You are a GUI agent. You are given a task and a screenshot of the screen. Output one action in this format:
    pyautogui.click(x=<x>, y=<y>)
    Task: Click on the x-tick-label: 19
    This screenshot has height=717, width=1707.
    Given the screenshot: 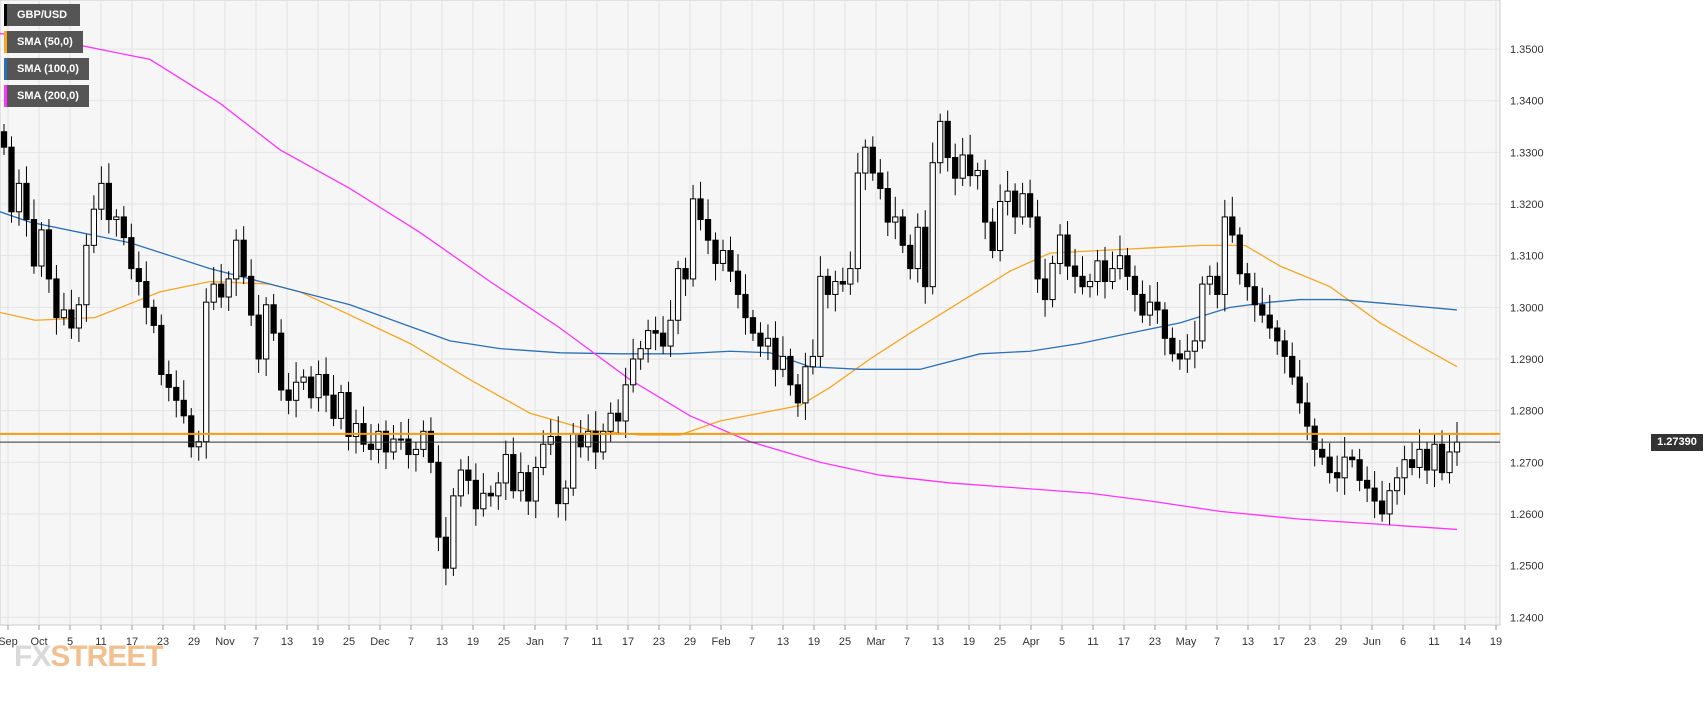 What is the action you would take?
    pyautogui.click(x=1496, y=642)
    